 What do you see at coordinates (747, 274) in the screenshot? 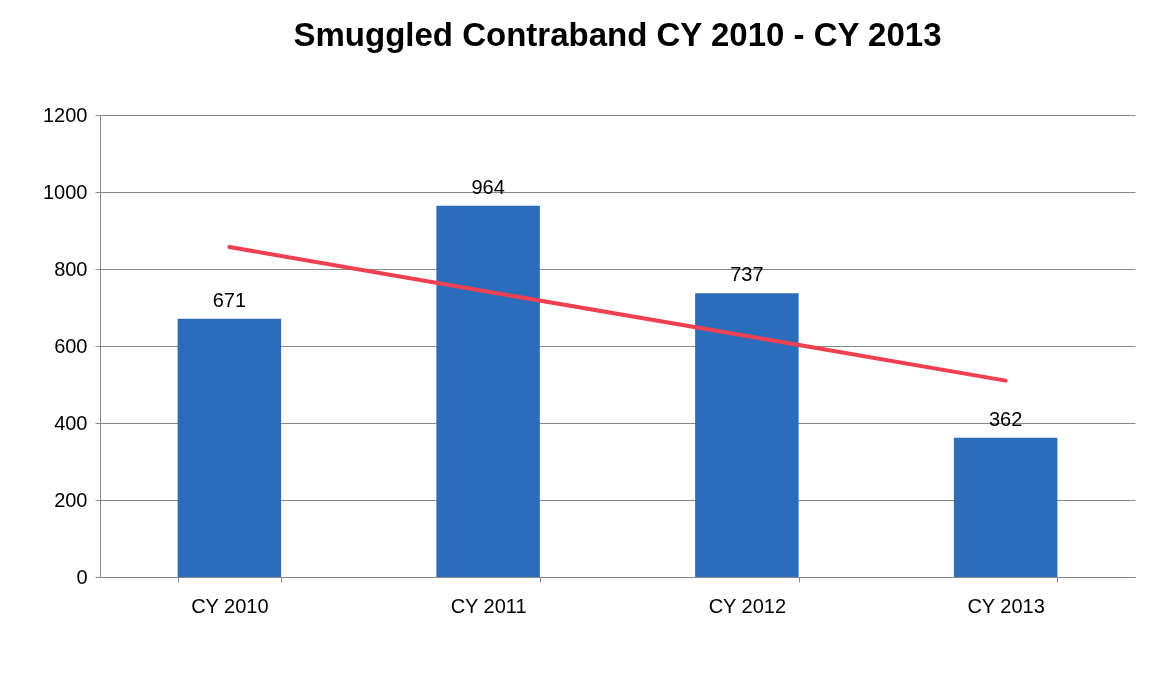
I see `data-label: 737` at bounding box center [747, 274].